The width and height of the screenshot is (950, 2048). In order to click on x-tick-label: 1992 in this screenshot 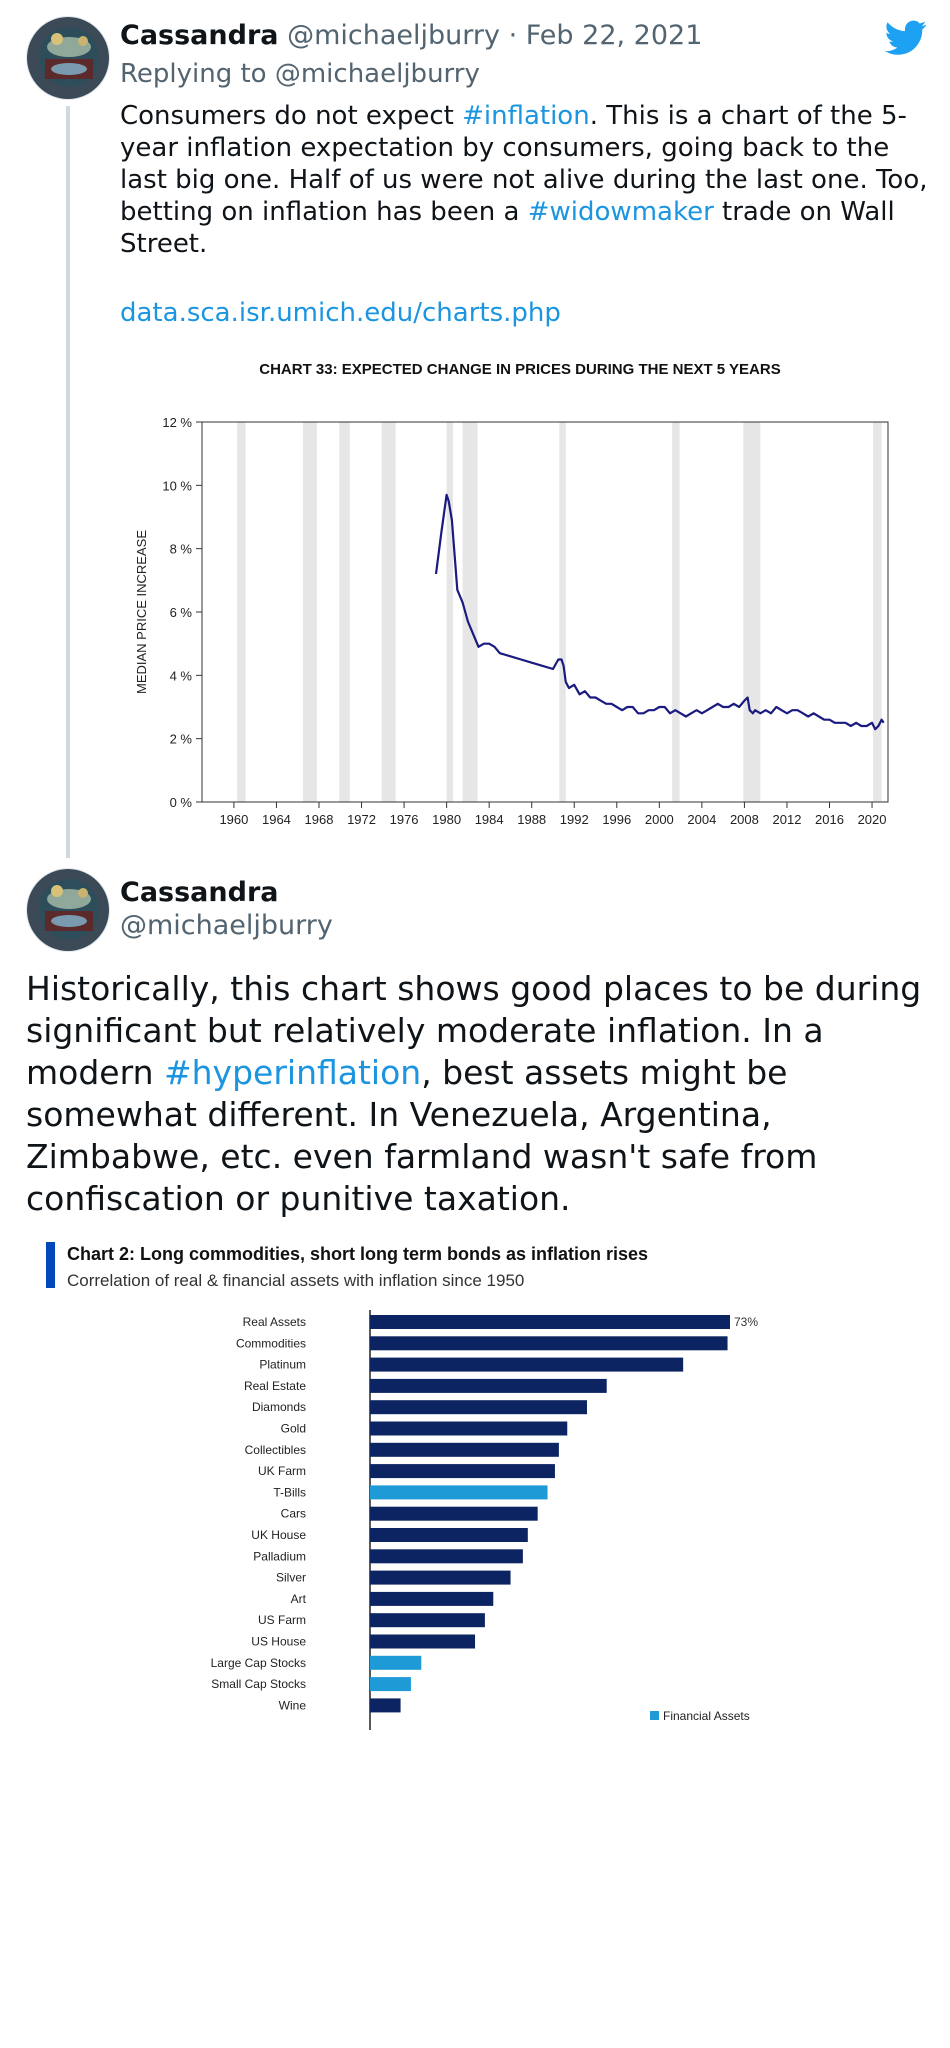, I will do `click(574, 819)`.